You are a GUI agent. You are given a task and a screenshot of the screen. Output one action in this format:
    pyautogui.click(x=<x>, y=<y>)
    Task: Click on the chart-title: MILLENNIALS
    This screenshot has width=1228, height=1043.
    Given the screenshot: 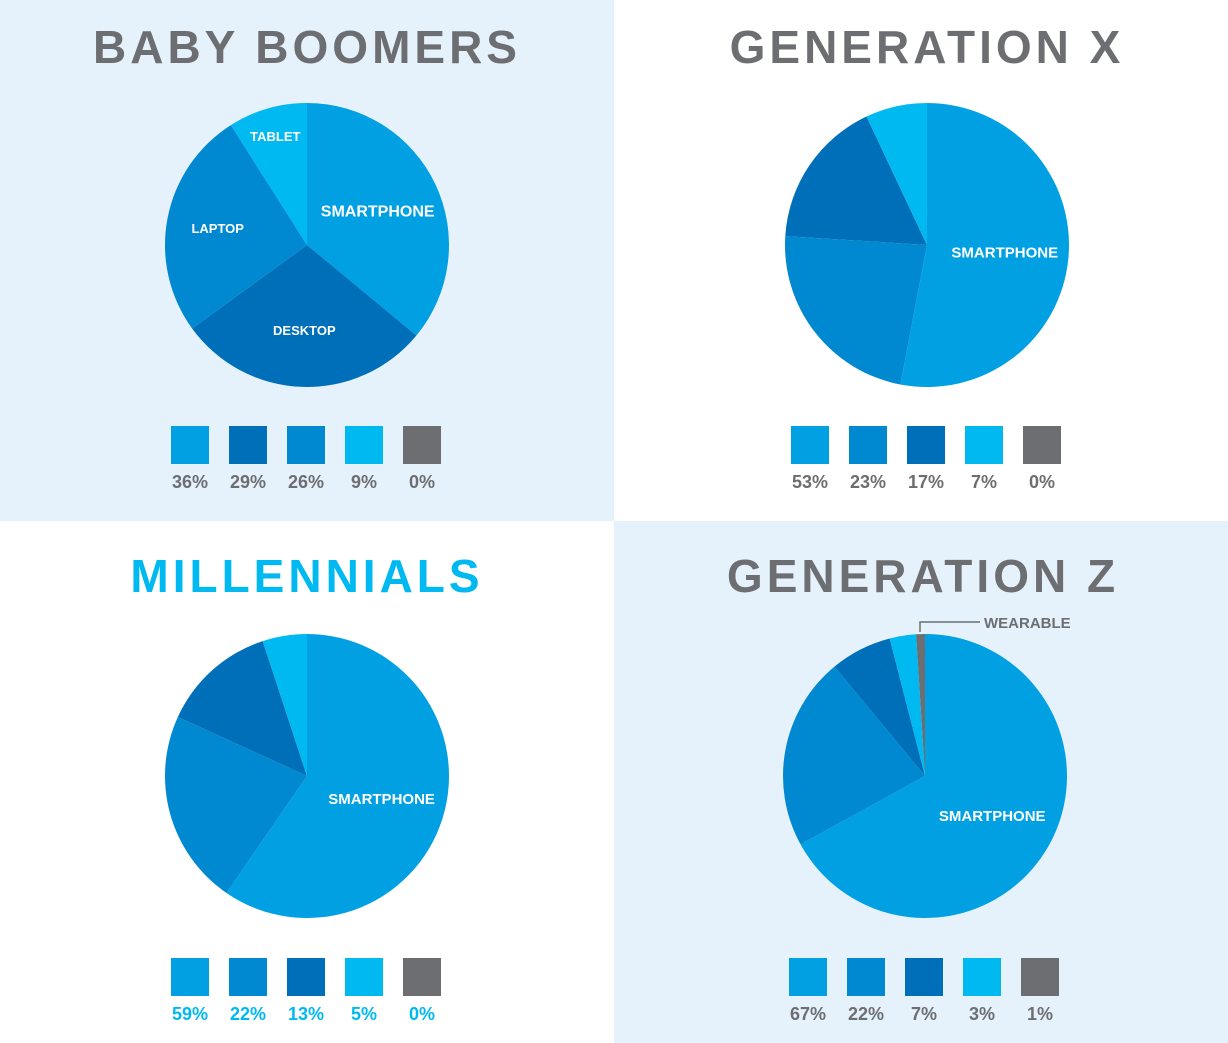 What is the action you would take?
    pyautogui.click(x=307, y=576)
    